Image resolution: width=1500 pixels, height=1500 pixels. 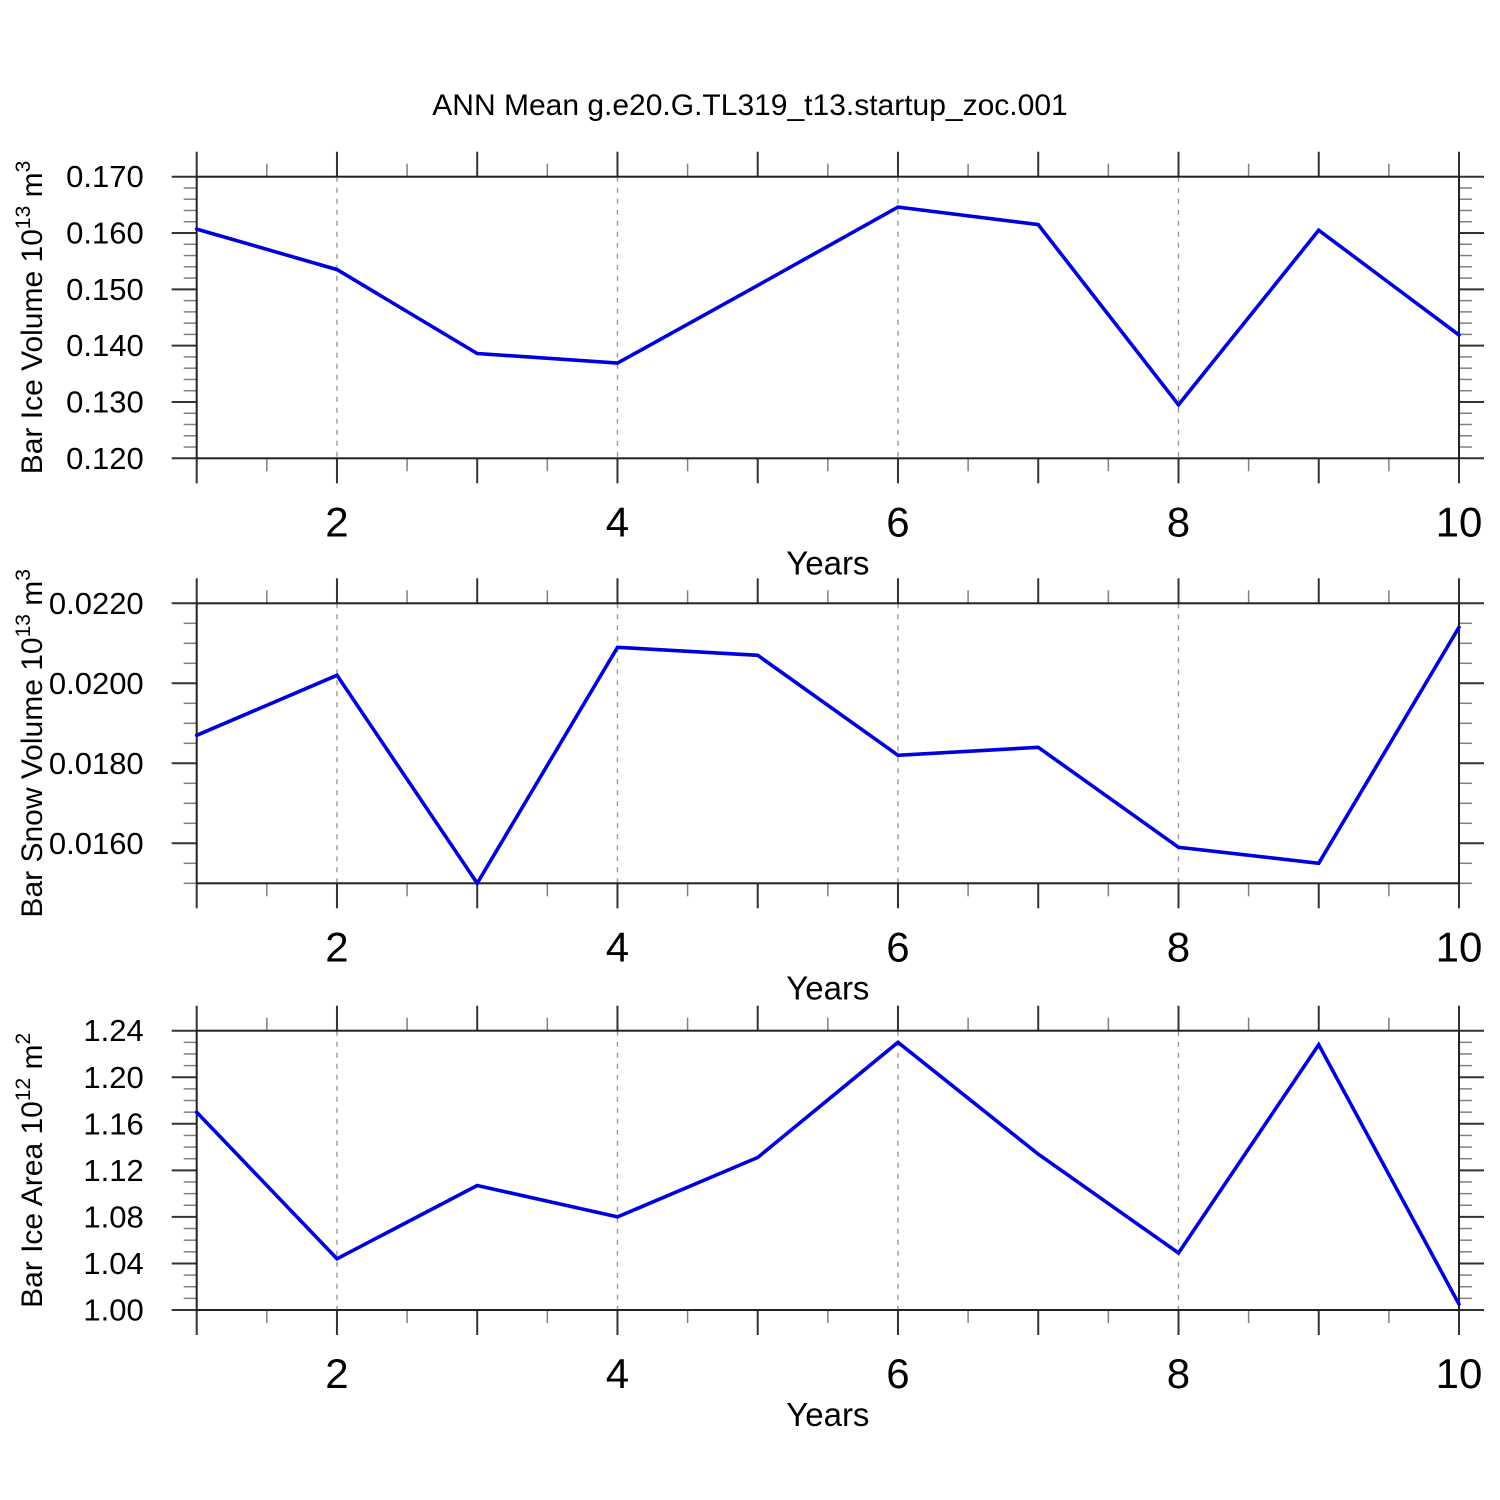 What do you see at coordinates (105, 402) in the screenshot?
I see `y-tick-label: 0.130` at bounding box center [105, 402].